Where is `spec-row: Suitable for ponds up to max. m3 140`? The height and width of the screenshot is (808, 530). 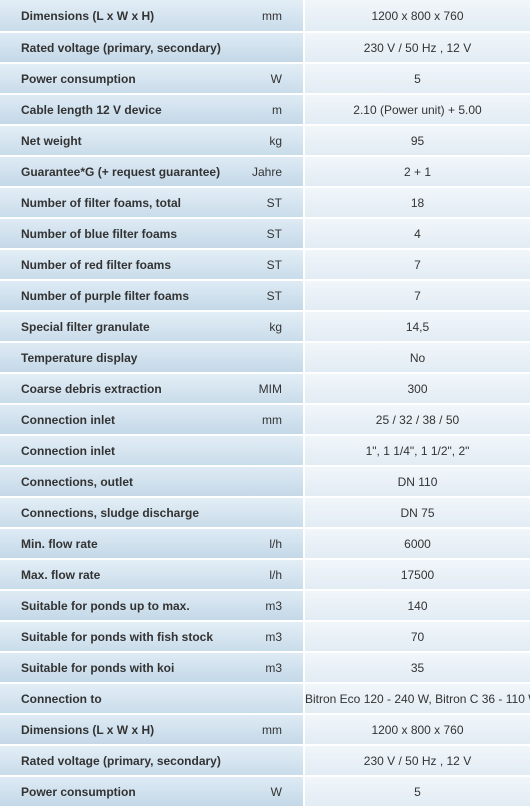 spec-row: Suitable for ponds up to max. m3 140 is located at coordinates (265, 606).